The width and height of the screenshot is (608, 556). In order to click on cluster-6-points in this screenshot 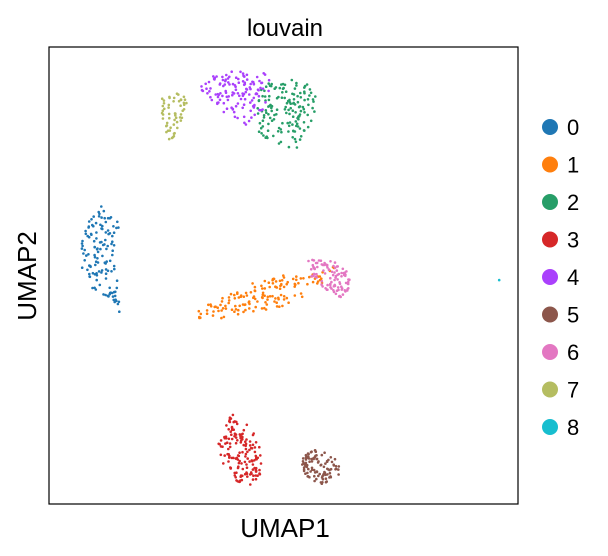, I will do `click(329, 278)`.